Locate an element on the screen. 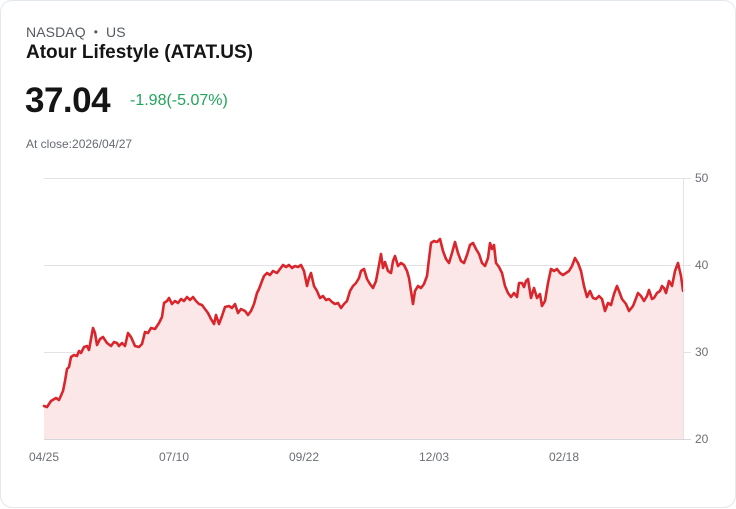 This screenshot has height=509, width=736. x-tick-3: 09/22 is located at coordinates (304, 457).